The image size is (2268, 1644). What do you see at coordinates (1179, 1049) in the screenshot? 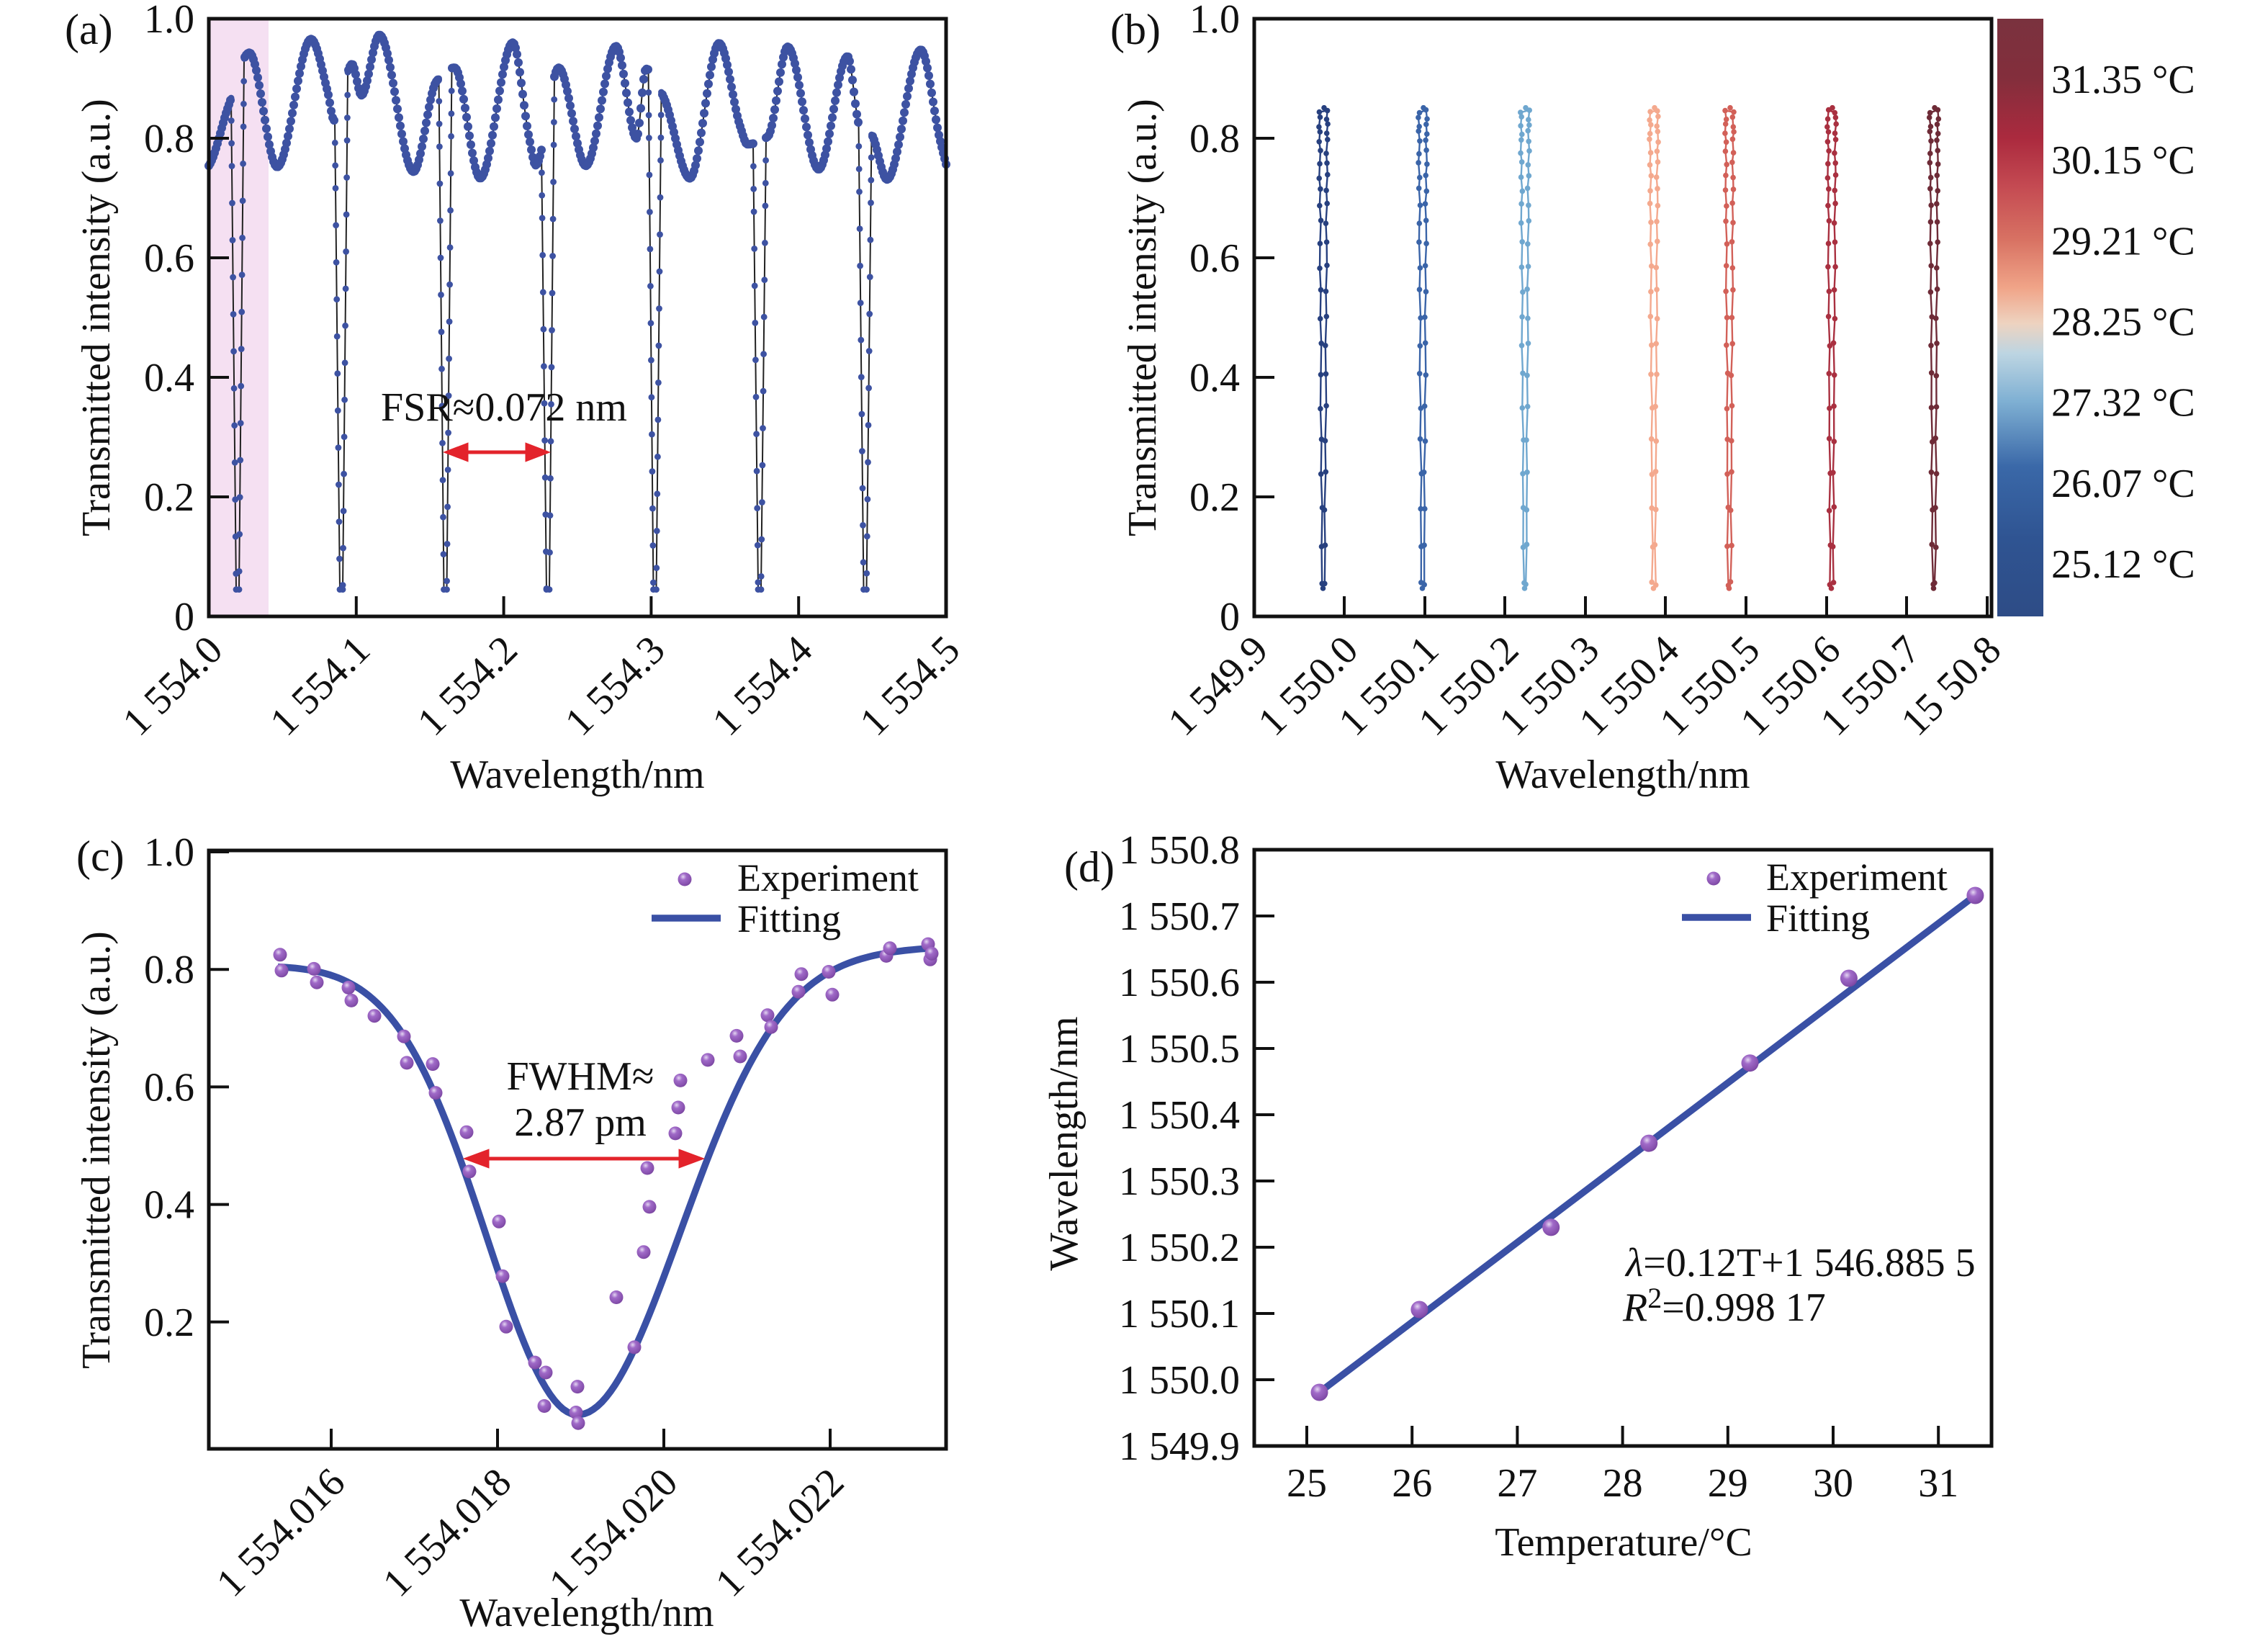
I see `svg-text: 1 550.5` at bounding box center [1179, 1049].